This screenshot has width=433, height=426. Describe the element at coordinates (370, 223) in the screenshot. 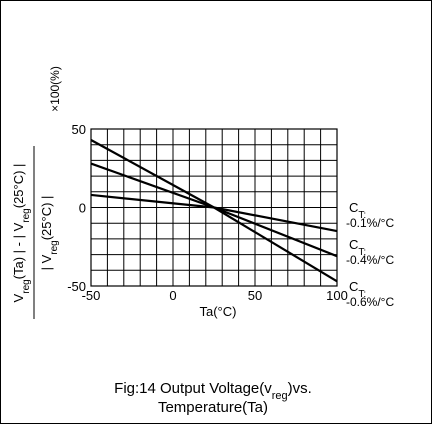

I see `series-label-value: -0.1%/°C` at that location.